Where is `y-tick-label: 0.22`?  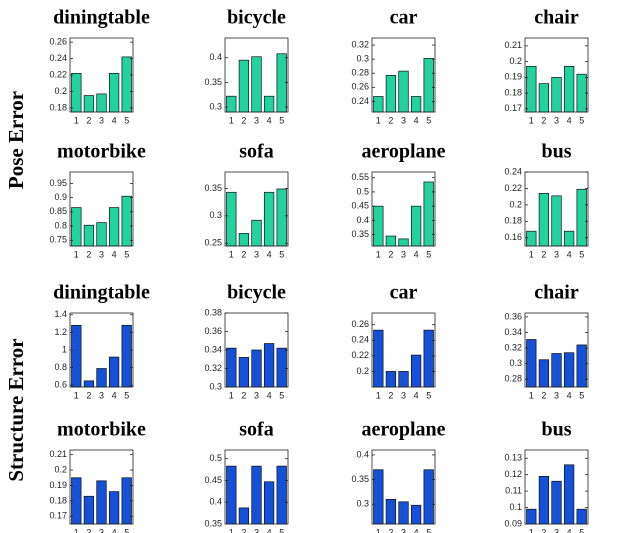
y-tick-label: 0.22 is located at coordinates (58, 74).